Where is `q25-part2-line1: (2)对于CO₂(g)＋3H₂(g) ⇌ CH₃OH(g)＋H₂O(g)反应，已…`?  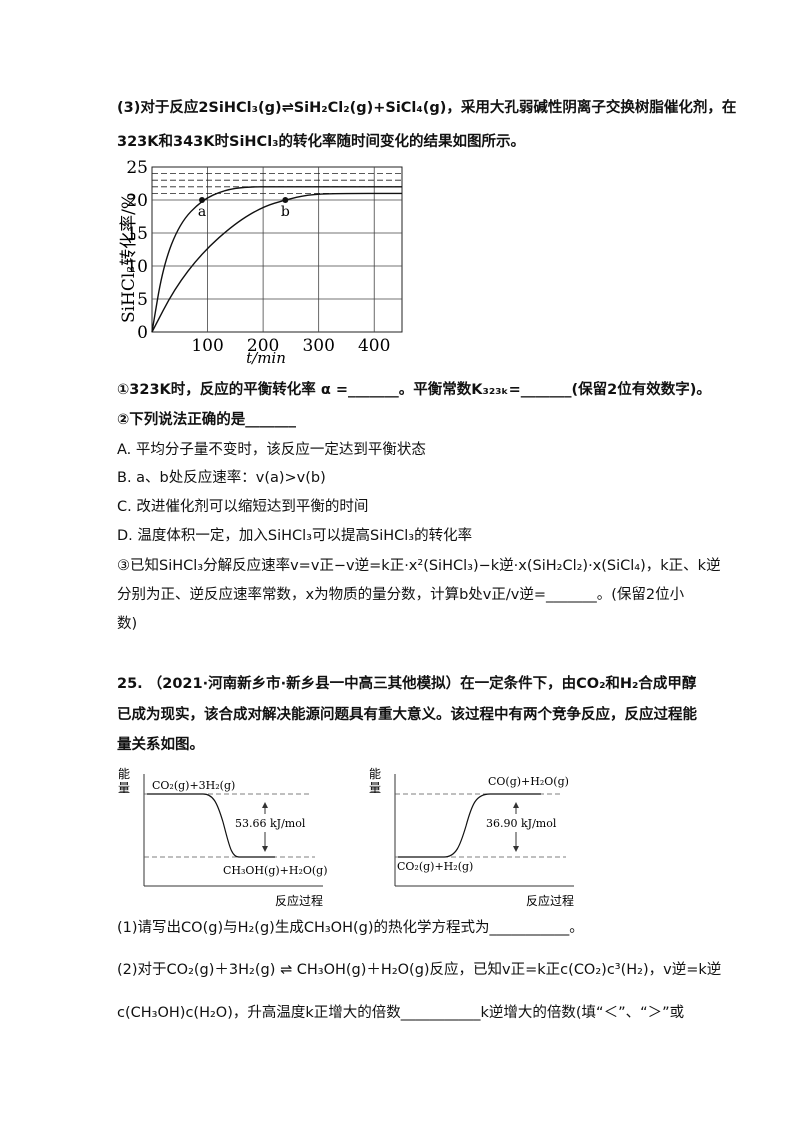 q25-part2-line1: (2)对于CO₂(g)＋3H₂(g) ⇌ CH₃OH(g)＋H₂O(g)反应，已… is located at coordinates (419, 970).